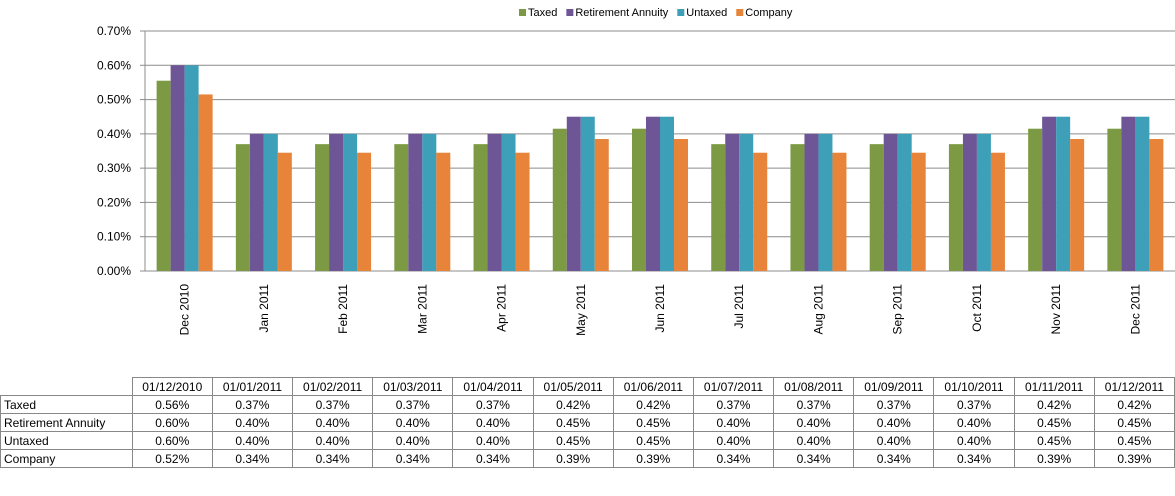  What do you see at coordinates (114, 134) in the screenshot?
I see `y-tick-label: 0.40%` at bounding box center [114, 134].